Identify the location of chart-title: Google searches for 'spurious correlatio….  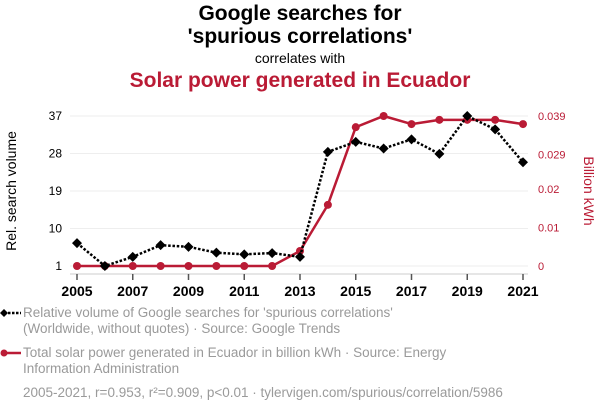
(300, 25).